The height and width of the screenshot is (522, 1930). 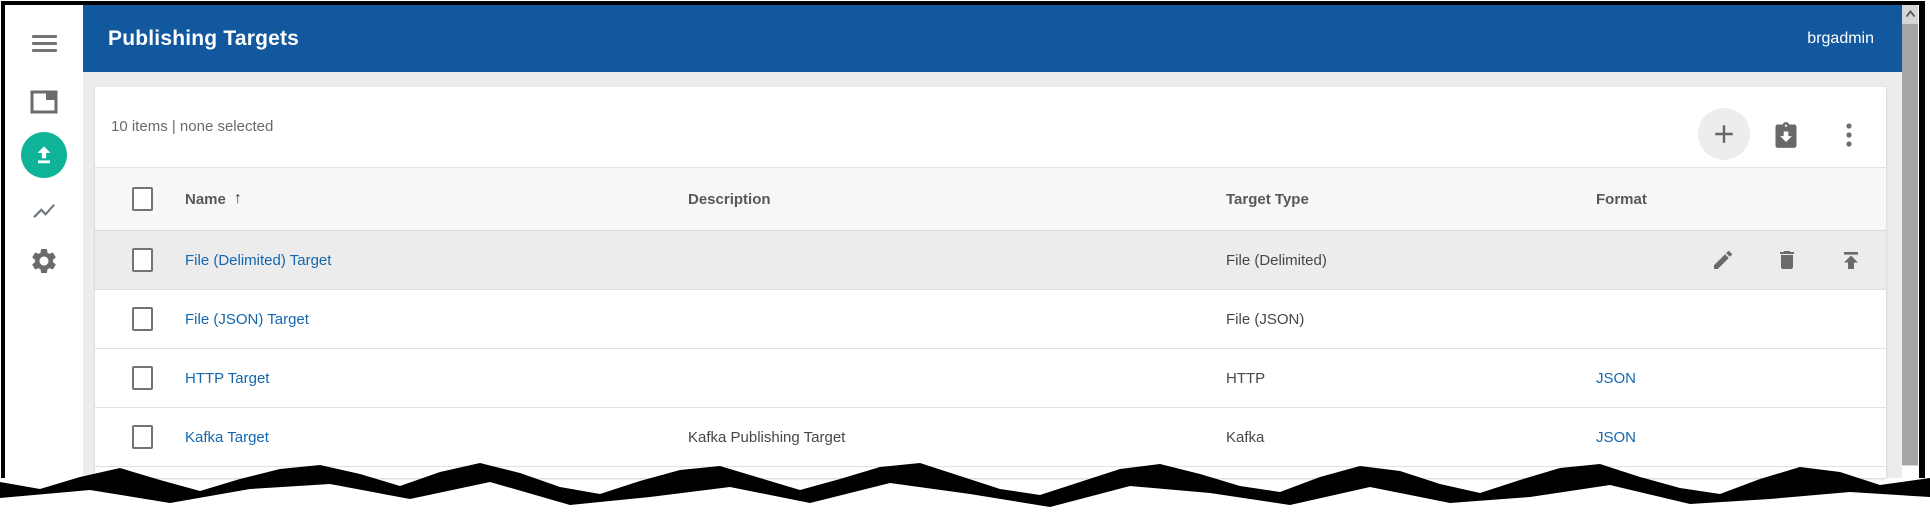 I want to click on sidebar-item-settings, so click(x=44, y=261).